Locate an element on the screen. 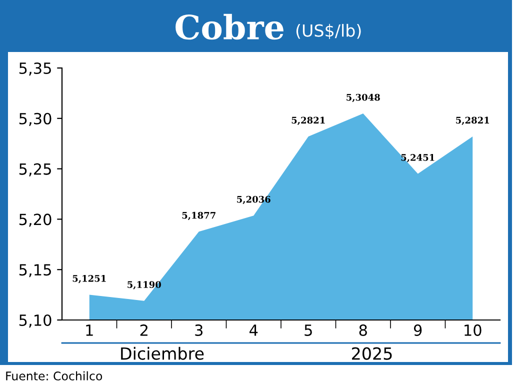 The image size is (520, 388). x-tick-label: 9 is located at coordinates (418, 330).